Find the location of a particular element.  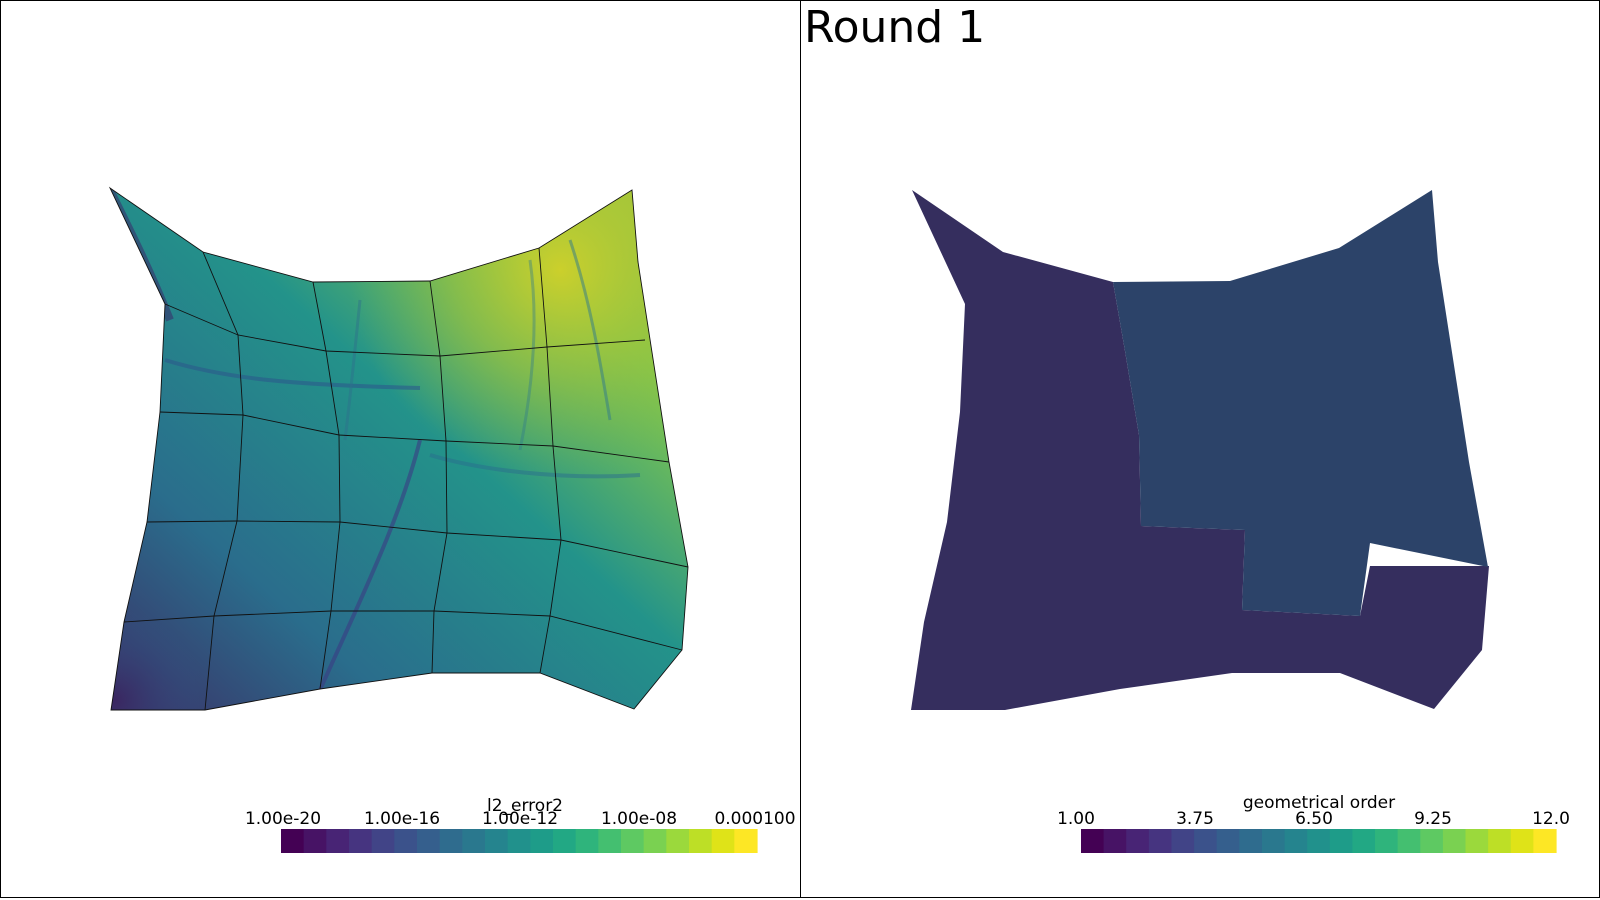

l2-error-tick-2: 1.00e-12 is located at coordinates (520, 819).